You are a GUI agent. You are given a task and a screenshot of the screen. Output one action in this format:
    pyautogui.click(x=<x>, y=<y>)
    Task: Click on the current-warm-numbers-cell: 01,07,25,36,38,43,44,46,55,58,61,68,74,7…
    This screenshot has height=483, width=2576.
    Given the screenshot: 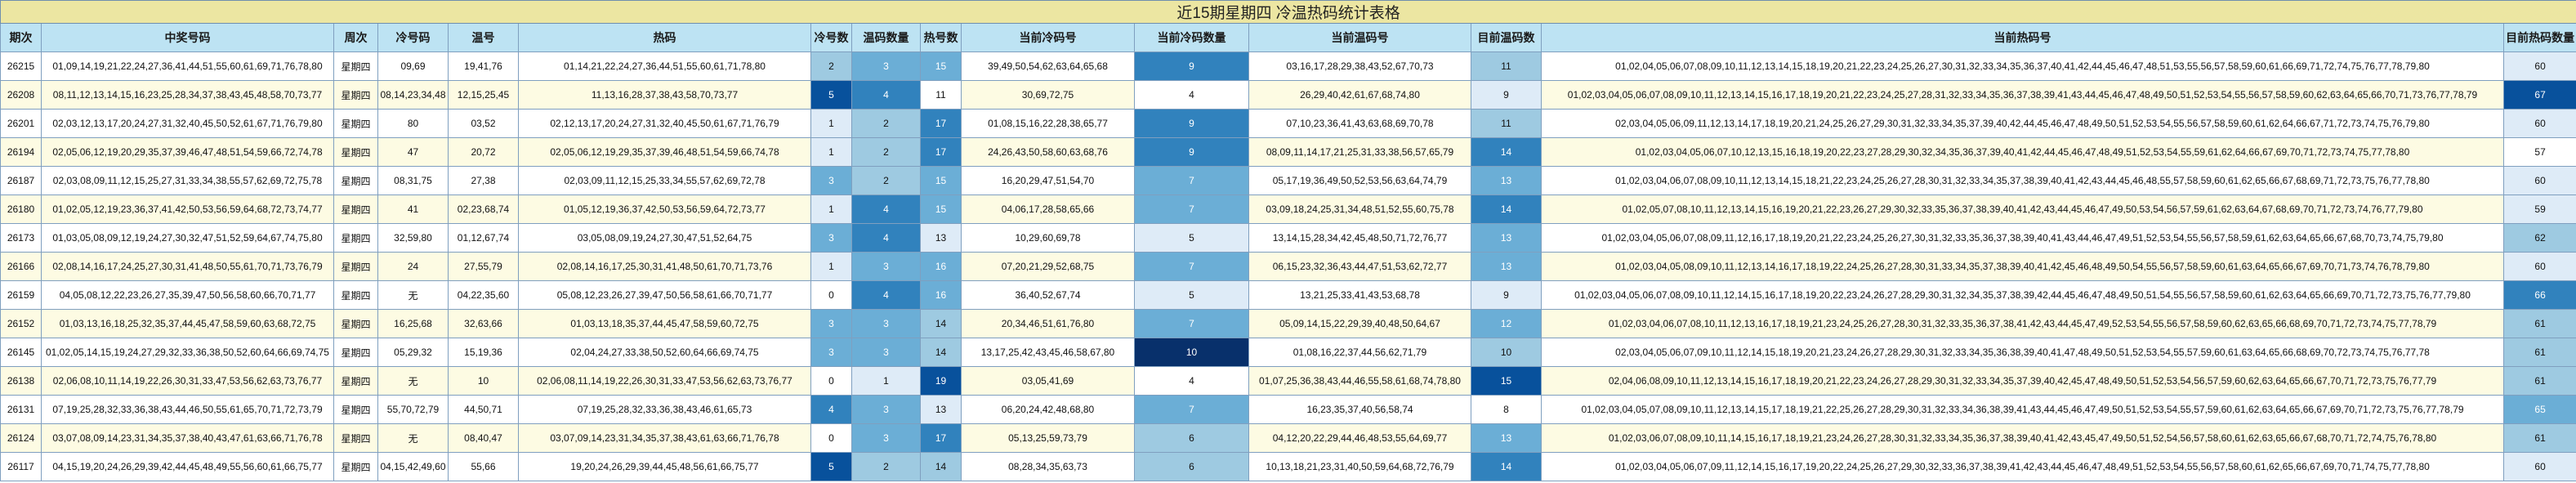 What is the action you would take?
    pyautogui.click(x=1359, y=381)
    